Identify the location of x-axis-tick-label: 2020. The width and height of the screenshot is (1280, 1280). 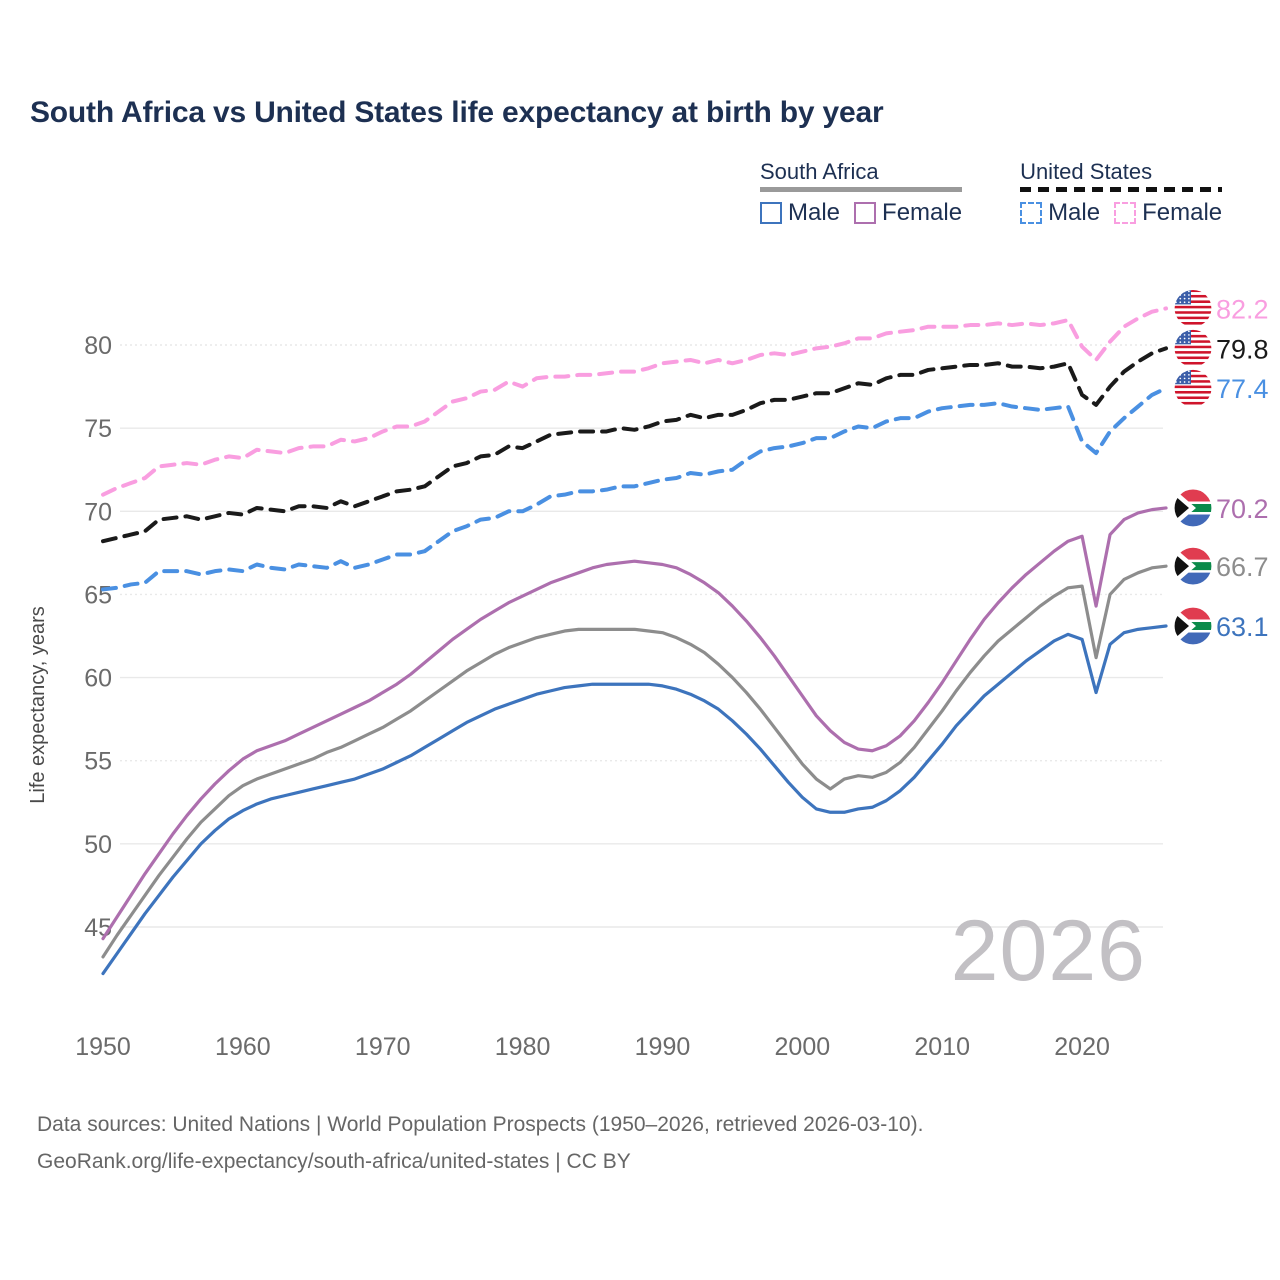
(1082, 1047).